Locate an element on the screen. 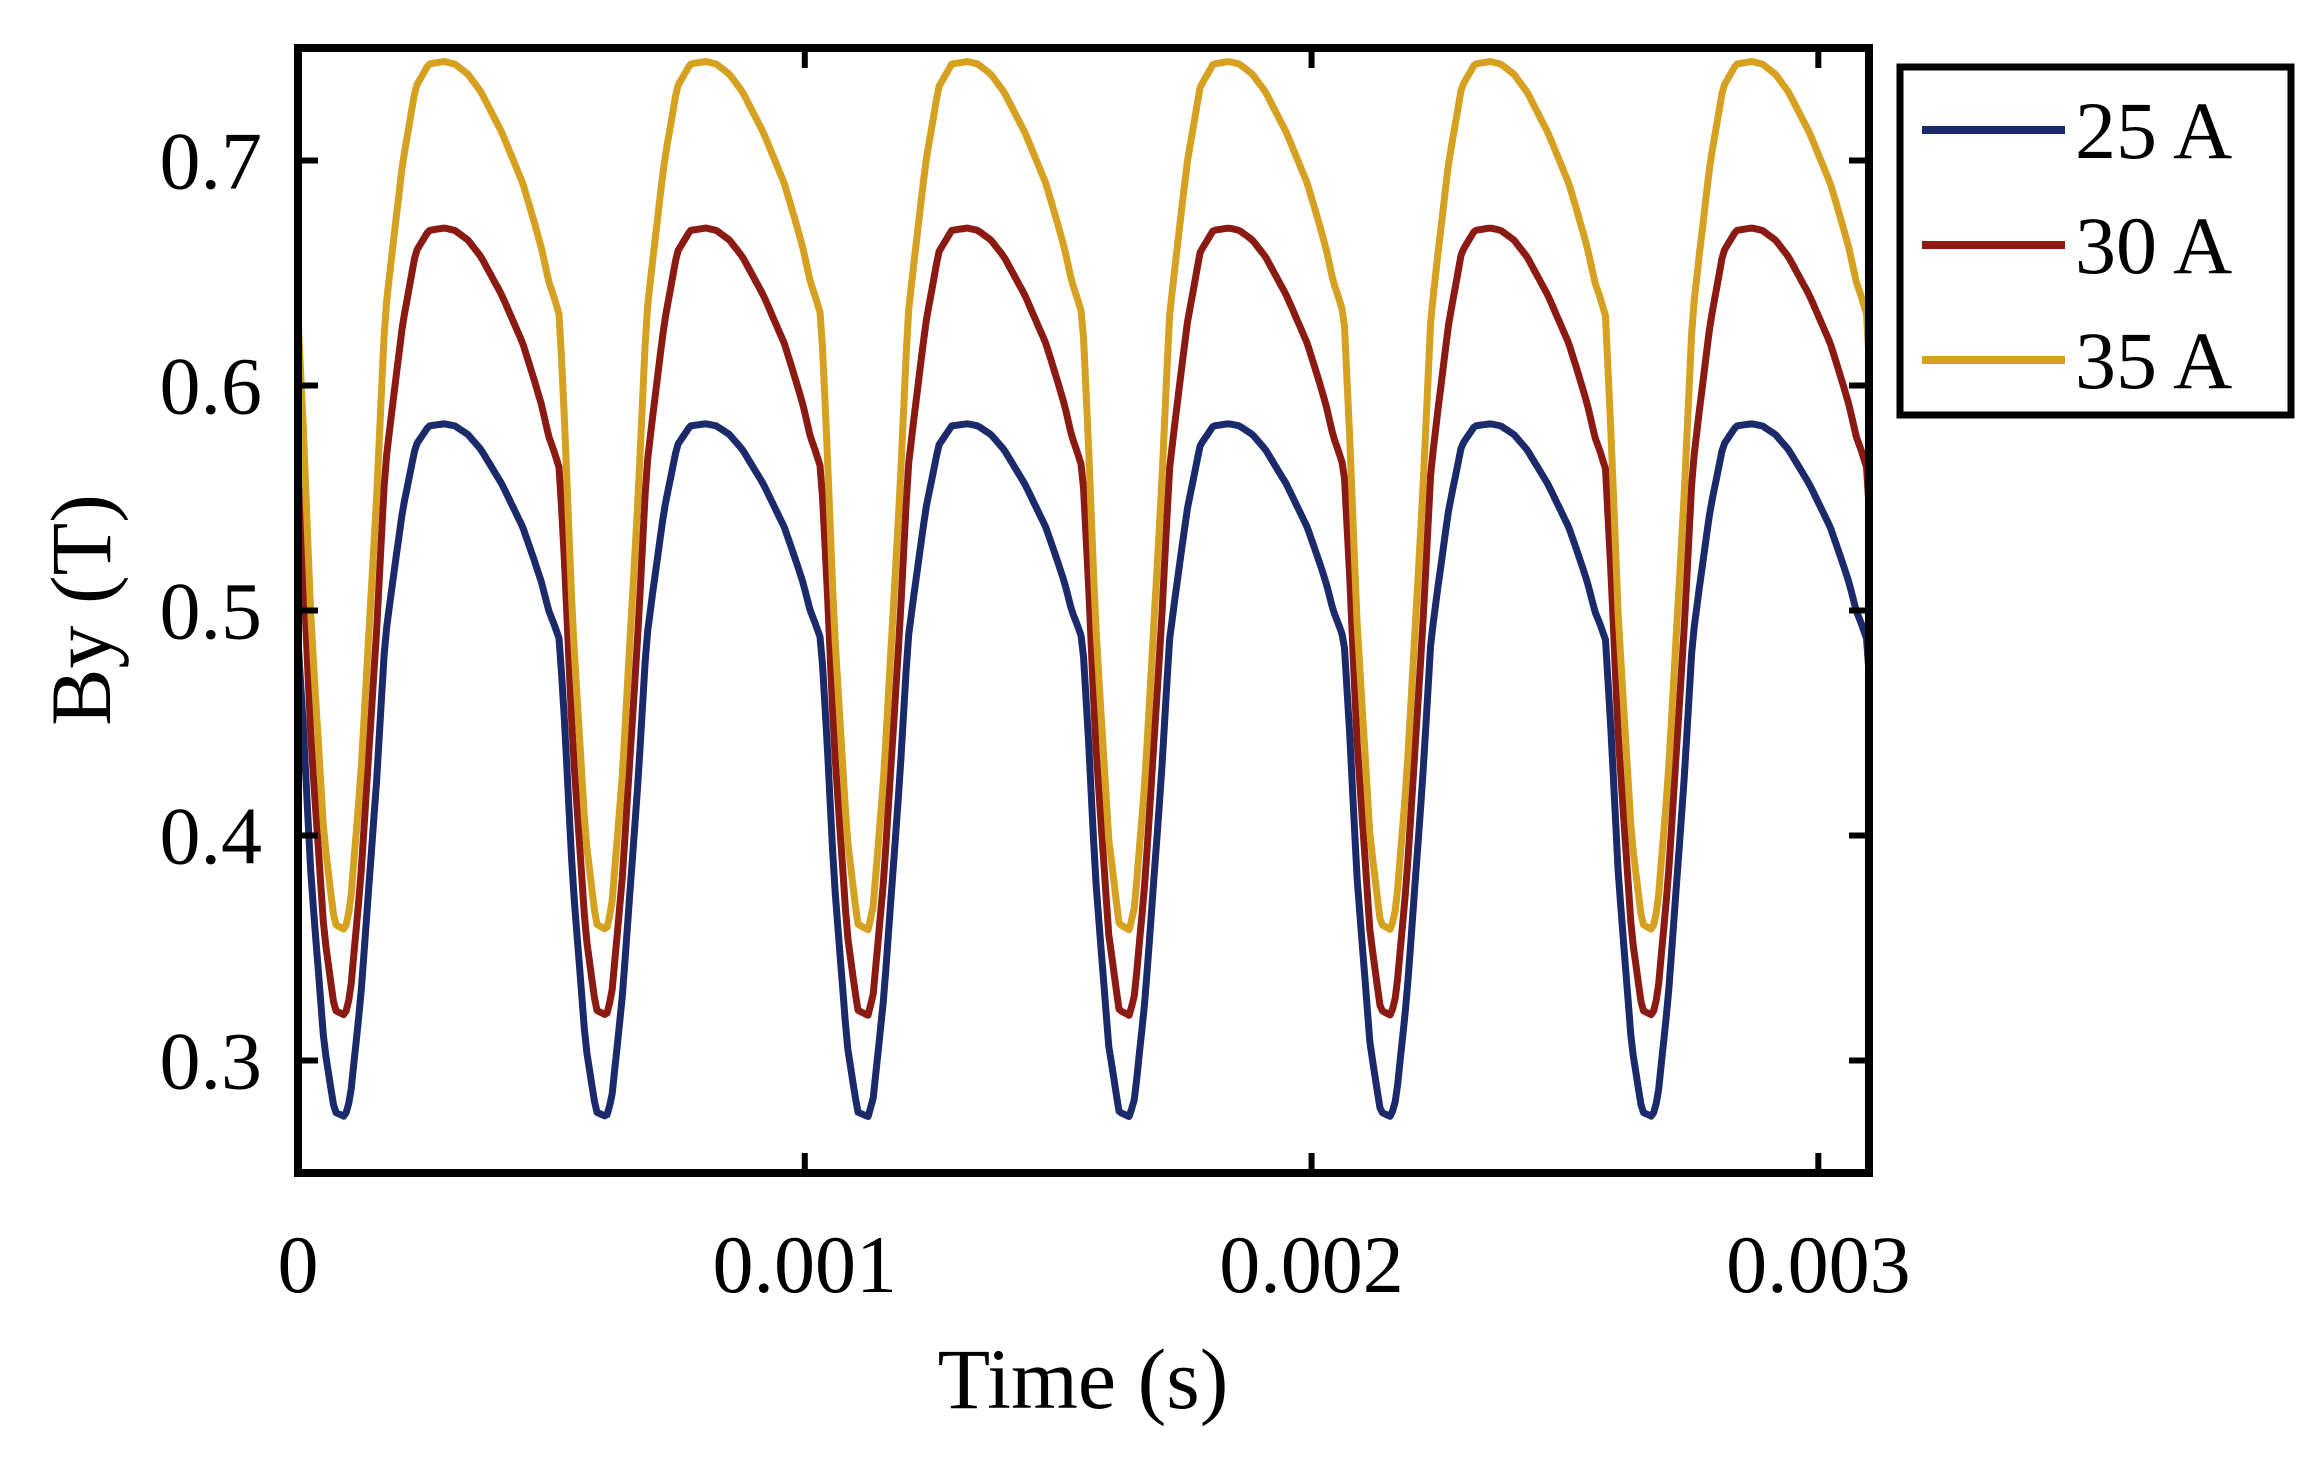 The image size is (2313, 1458). legend: 25 A 30 A 35 A is located at coordinates (2095, 241).